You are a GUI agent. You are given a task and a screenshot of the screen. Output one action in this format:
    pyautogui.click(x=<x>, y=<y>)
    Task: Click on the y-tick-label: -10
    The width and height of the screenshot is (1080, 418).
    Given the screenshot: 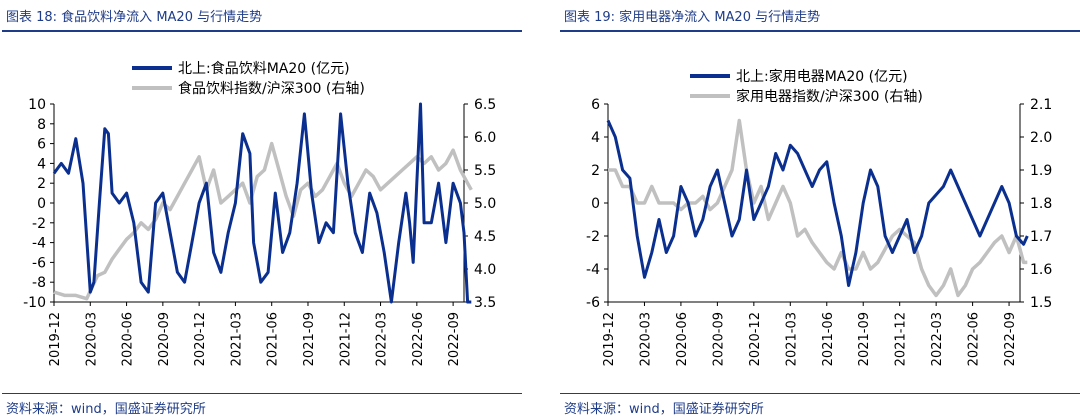 What is the action you would take?
    pyautogui.click(x=34, y=303)
    